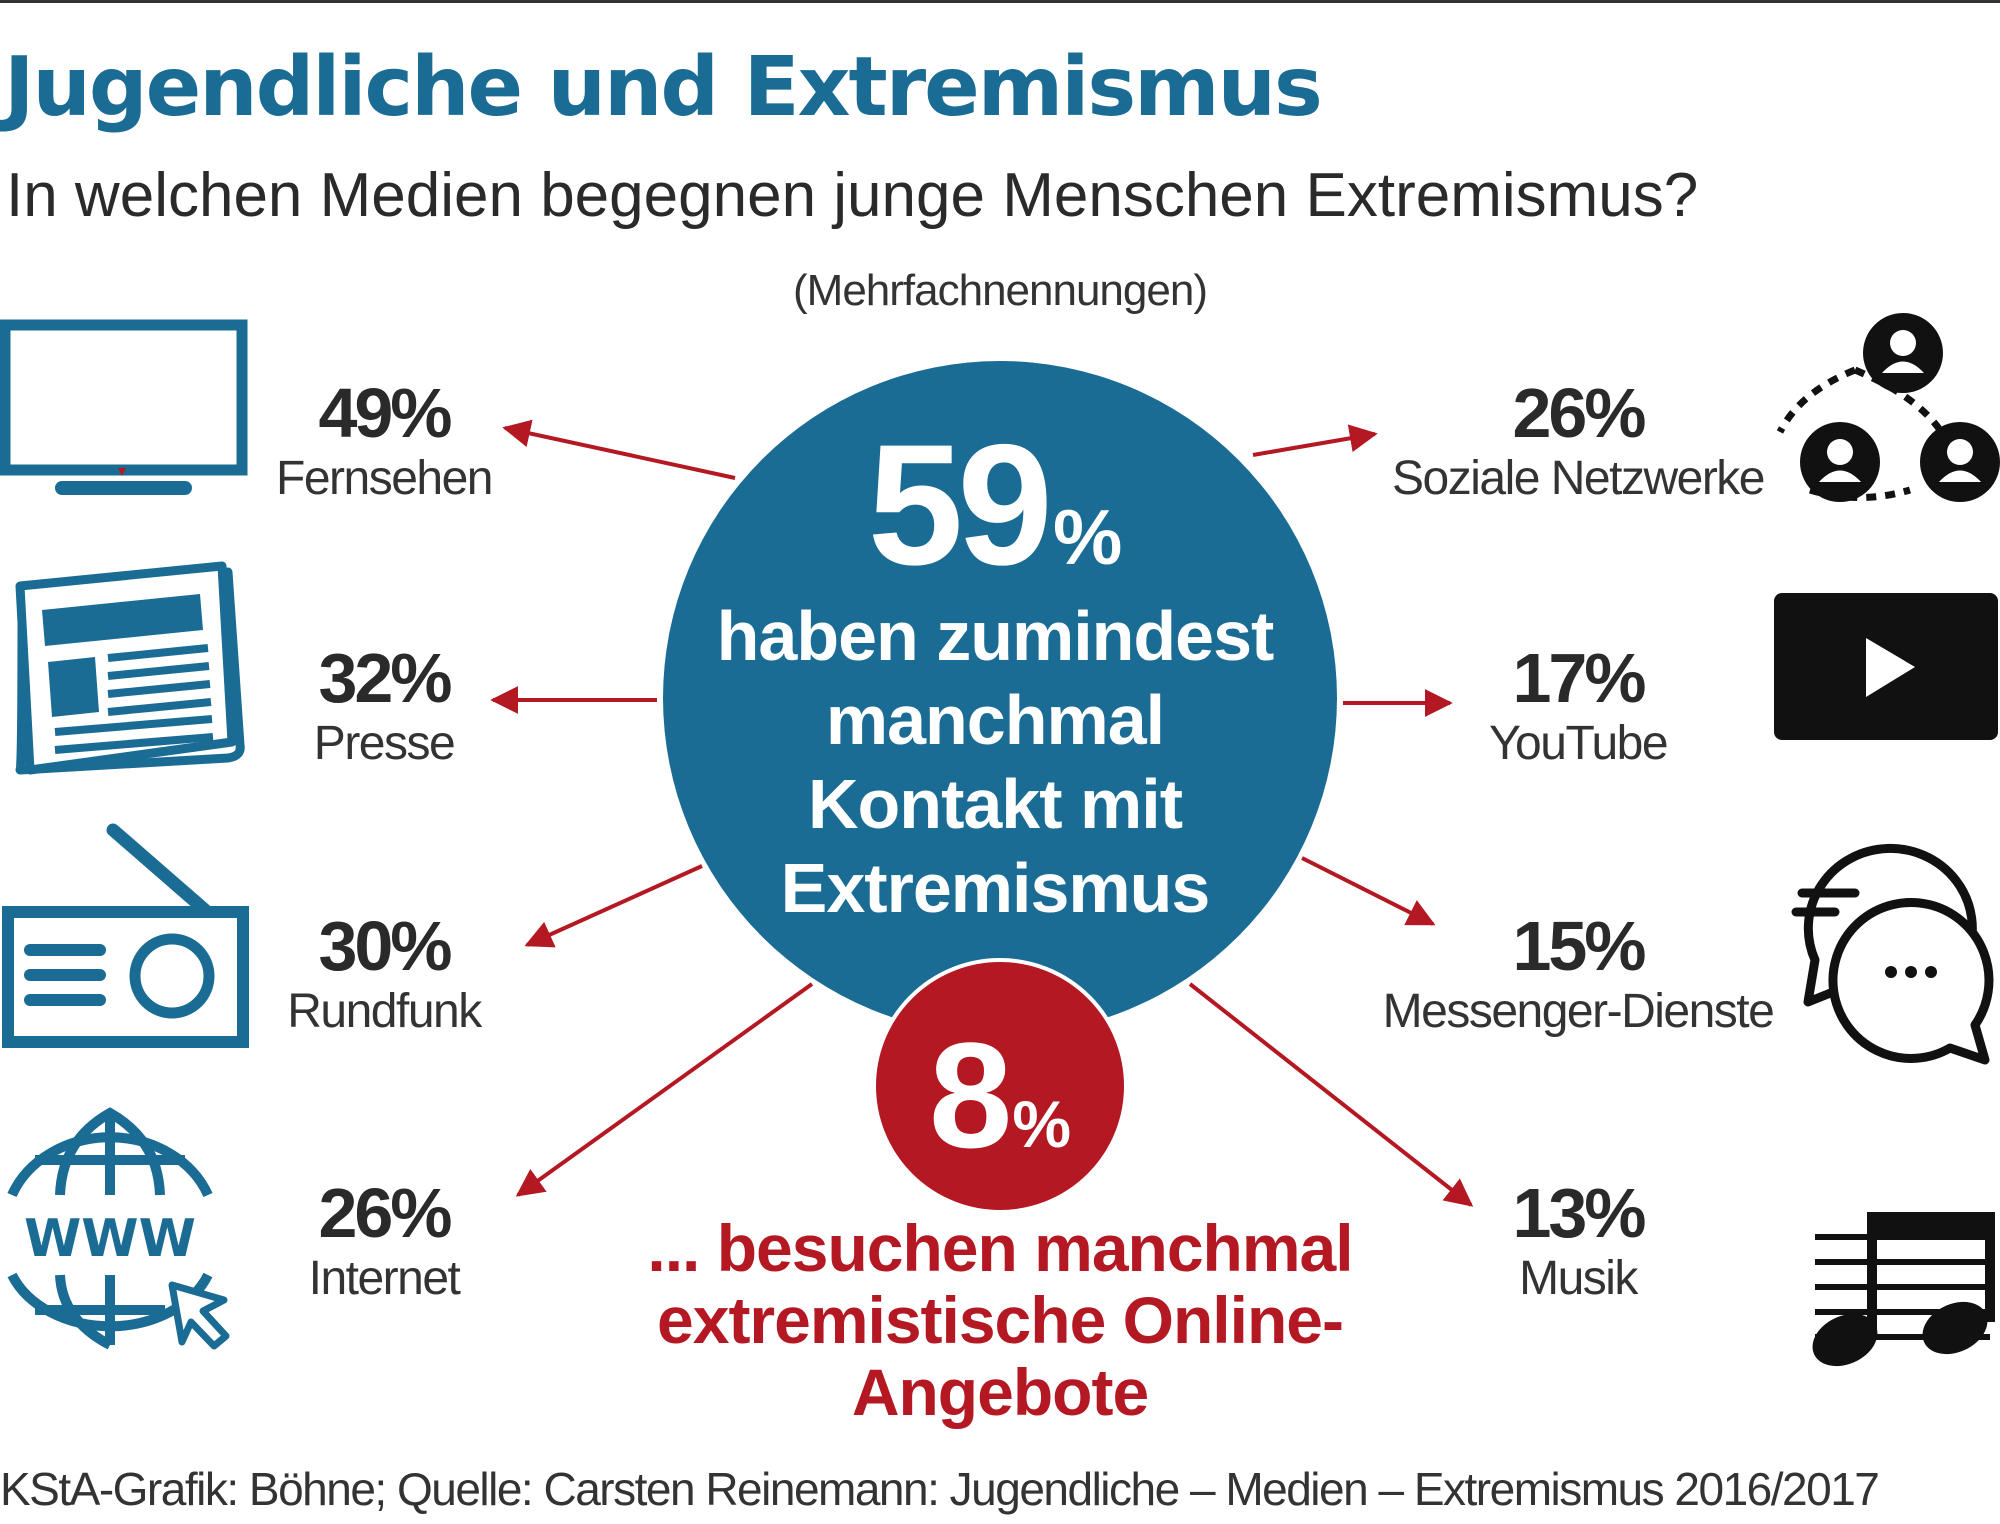 Image resolution: width=2000 pixels, height=1524 pixels. I want to click on arrow-fernsehen, so click(619, 449).